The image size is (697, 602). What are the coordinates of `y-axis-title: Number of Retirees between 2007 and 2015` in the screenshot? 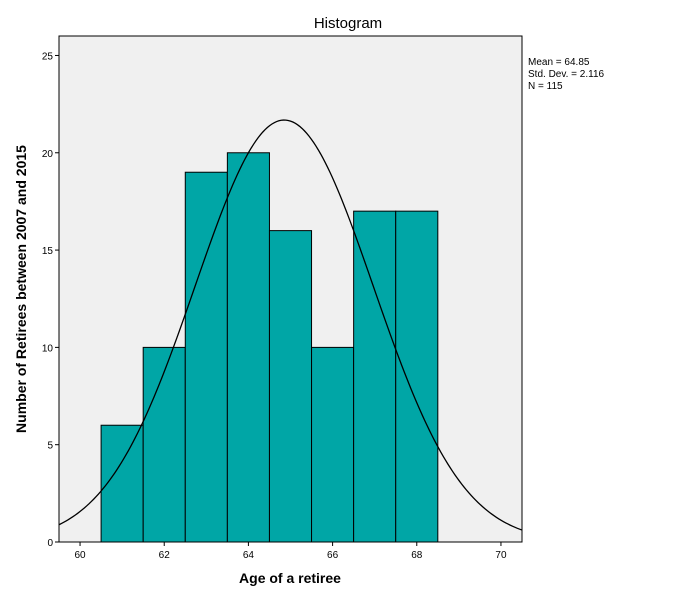 It's located at (21, 289).